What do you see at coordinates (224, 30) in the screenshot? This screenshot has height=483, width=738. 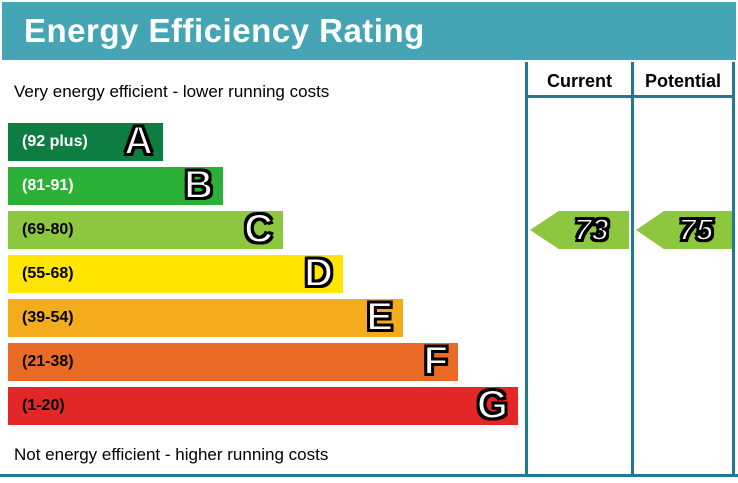 I see `chart-title: Energy Efficiency Rating` at bounding box center [224, 30].